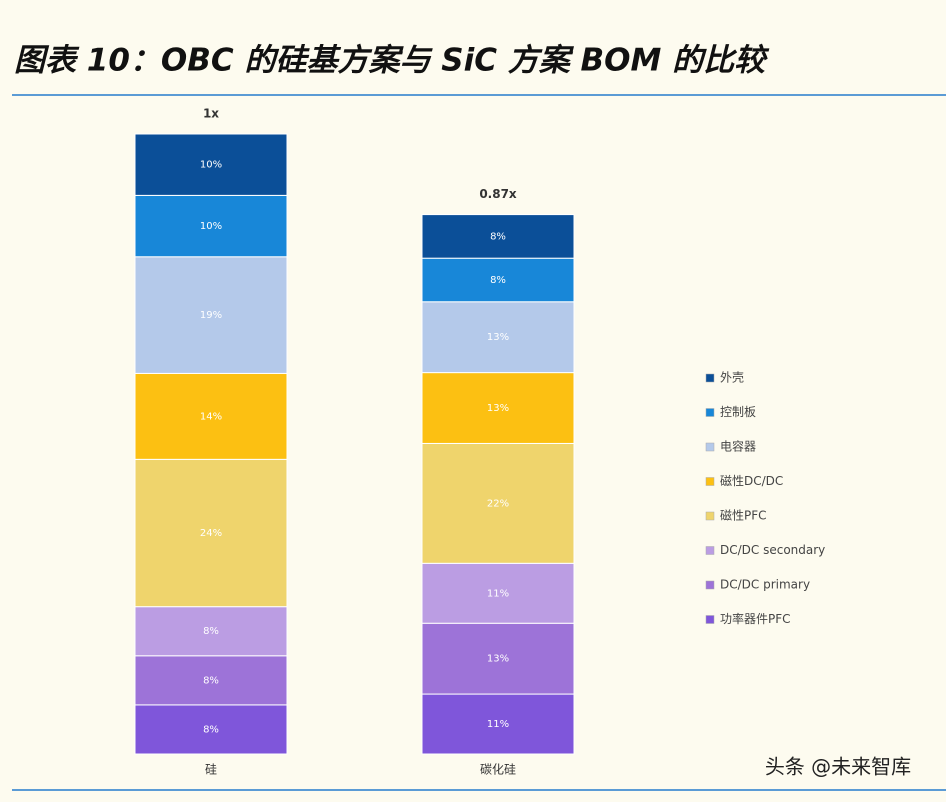 The image size is (946, 802). I want to click on chart-title: 图表 10：OBC 的硅基方案与 SiC 方案 BOM 的比较, so click(392, 61).